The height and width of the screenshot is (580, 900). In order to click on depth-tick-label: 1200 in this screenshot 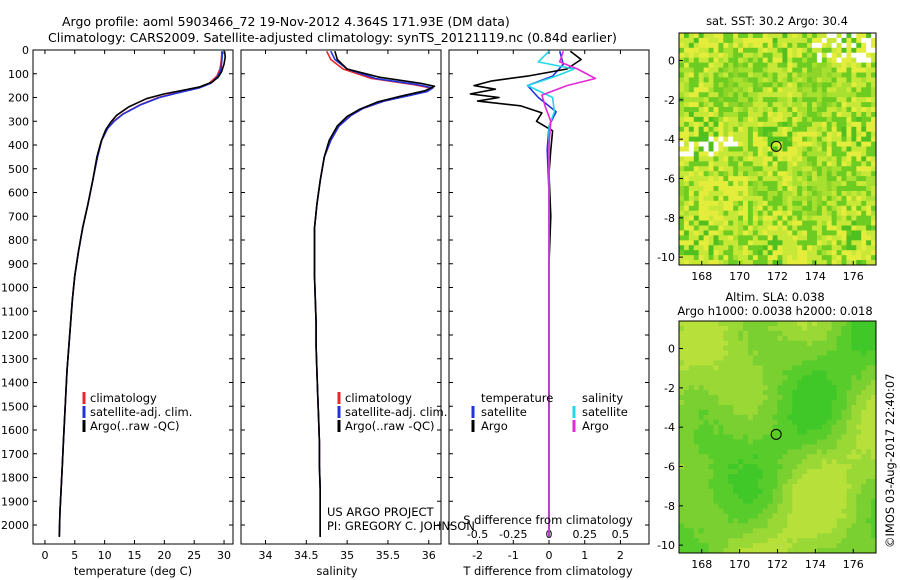, I will do `click(15, 335)`.